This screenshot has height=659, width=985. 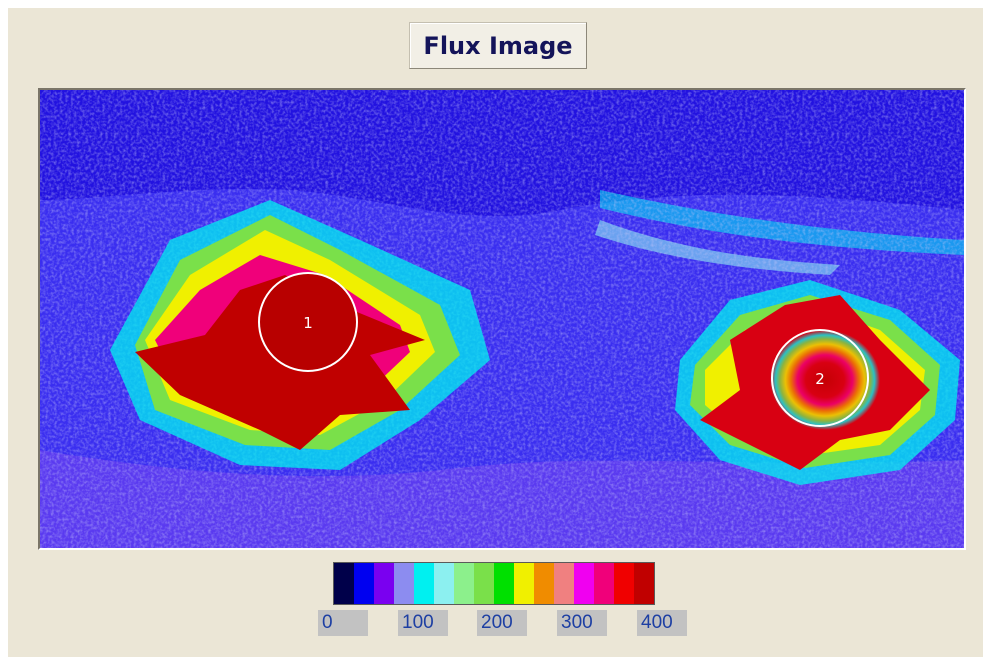 I want to click on scale-tick-200: 200, so click(x=502, y=623).